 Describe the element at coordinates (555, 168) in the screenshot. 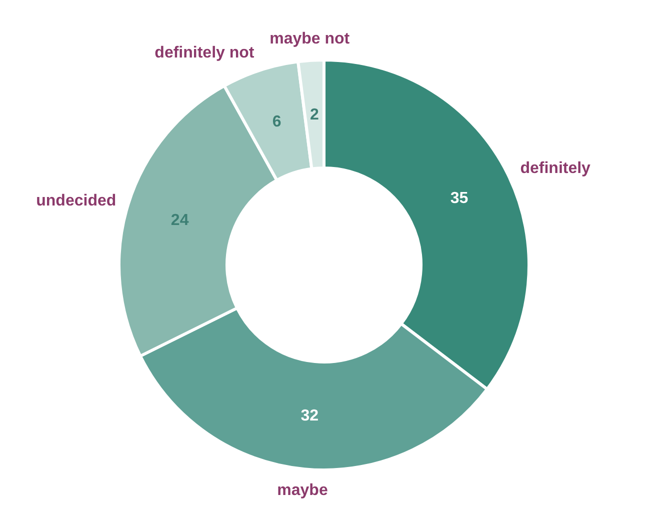

I see `slice-label: definitely` at that location.